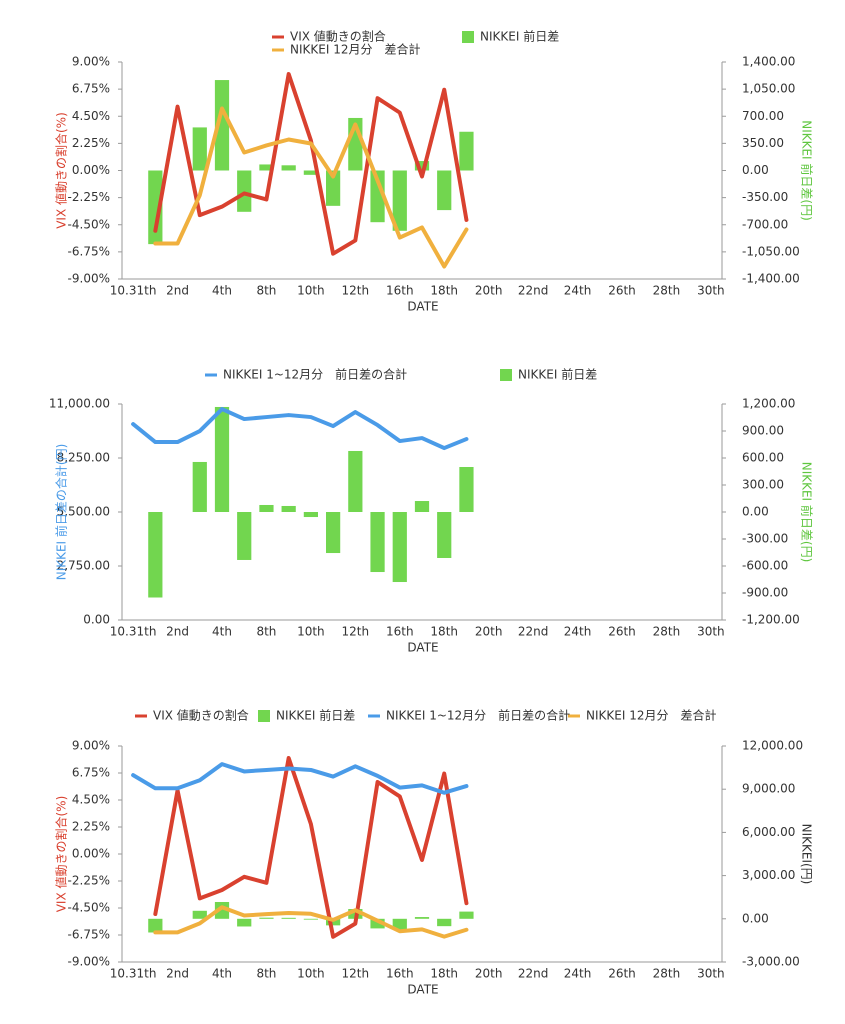 The height and width of the screenshot is (1024, 845). I want to click on x-tick-label: 10th, so click(311, 291).